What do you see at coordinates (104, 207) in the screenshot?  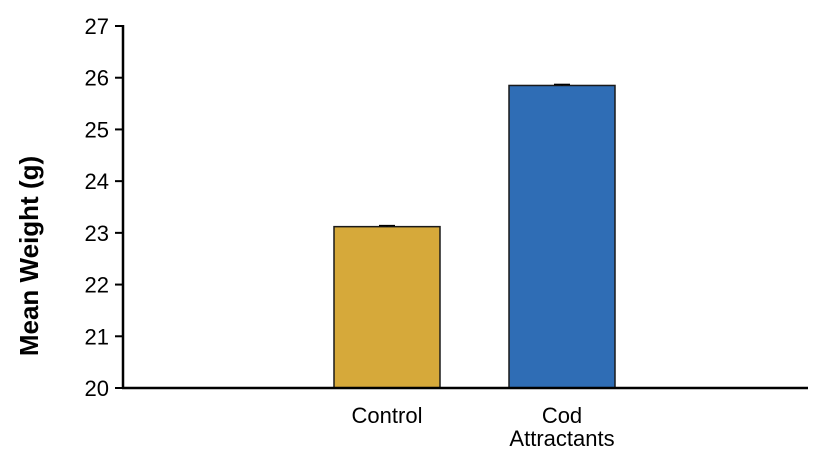 I see `y-axis-ticks: 20 21 22 23 24 25 26 27` at bounding box center [104, 207].